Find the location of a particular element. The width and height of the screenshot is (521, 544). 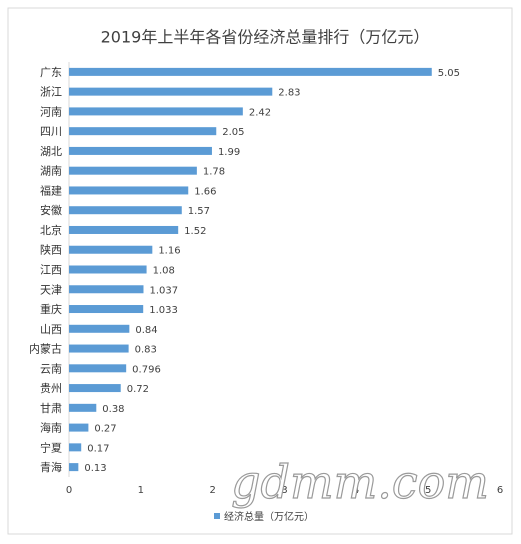

y-tick-label: 湖北 is located at coordinates (51, 151).